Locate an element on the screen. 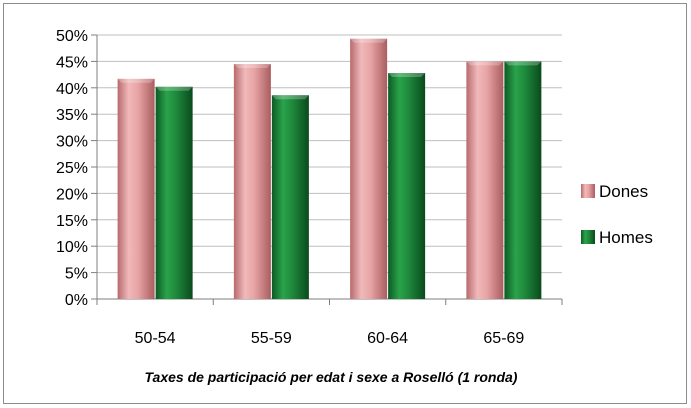  x-tick-label: 55-59 is located at coordinates (271, 338).